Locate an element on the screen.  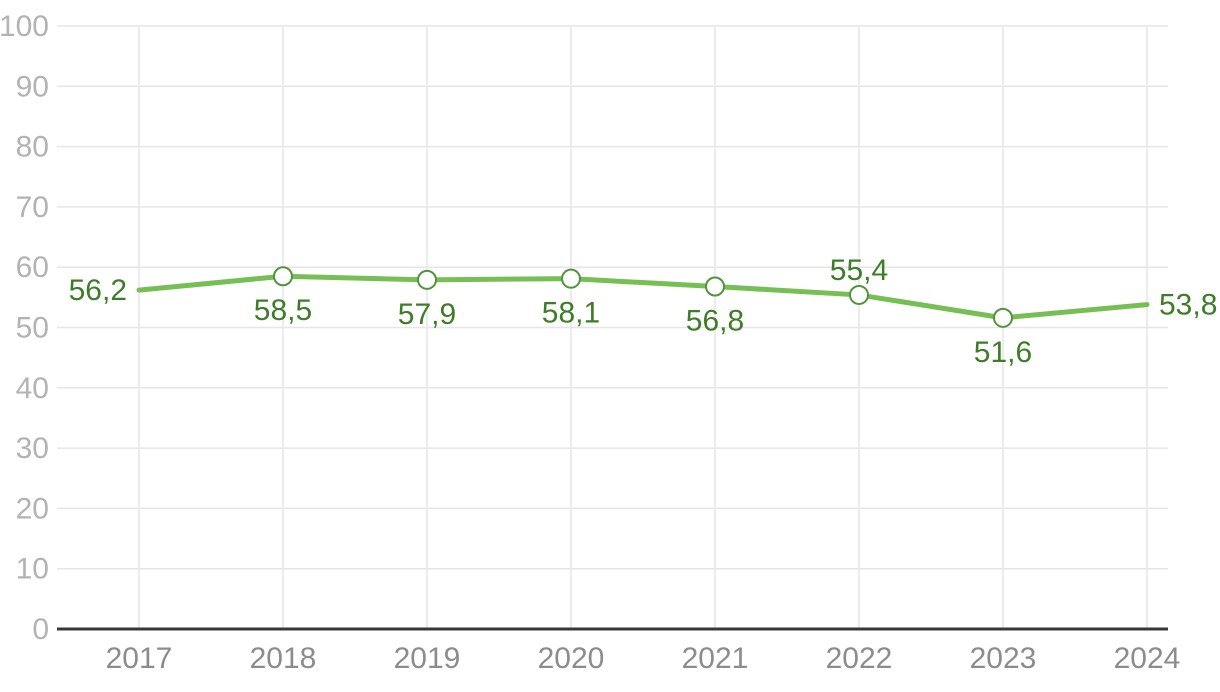
x-tick-label: 2020 is located at coordinates (571, 658).